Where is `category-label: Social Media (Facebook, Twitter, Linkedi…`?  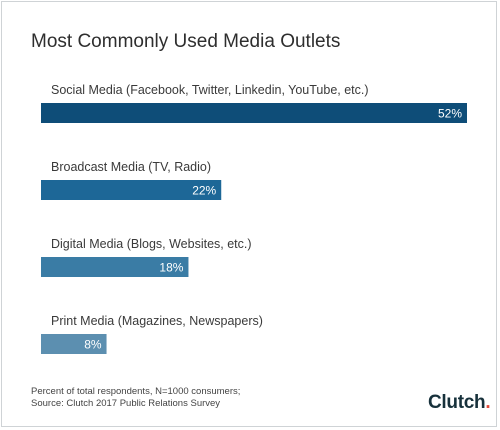 category-label: Social Media (Facebook, Twitter, Linkedi… is located at coordinates (210, 90).